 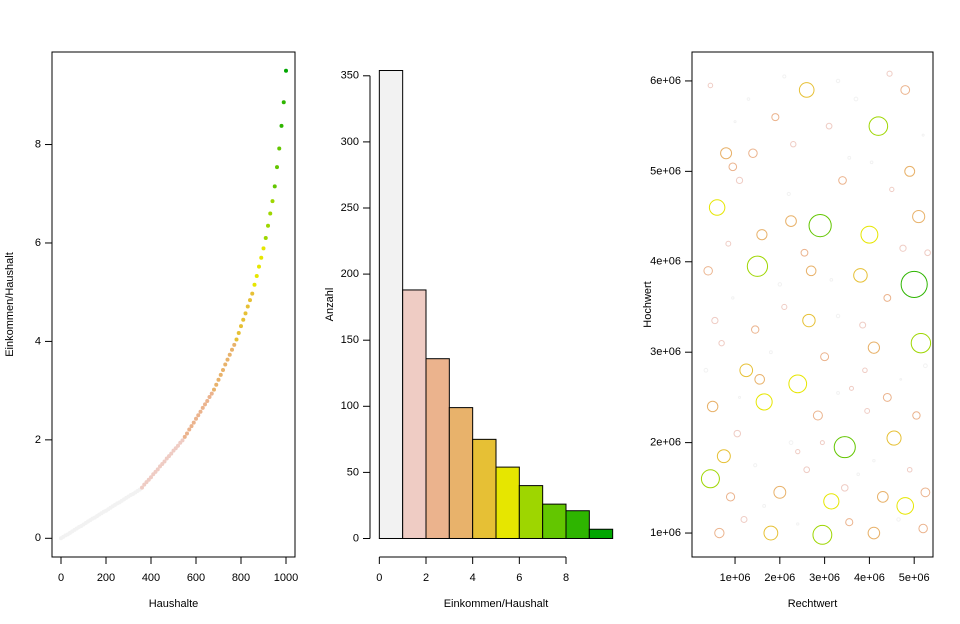 I want to click on y-tick-label: 350, so click(x=350, y=76).